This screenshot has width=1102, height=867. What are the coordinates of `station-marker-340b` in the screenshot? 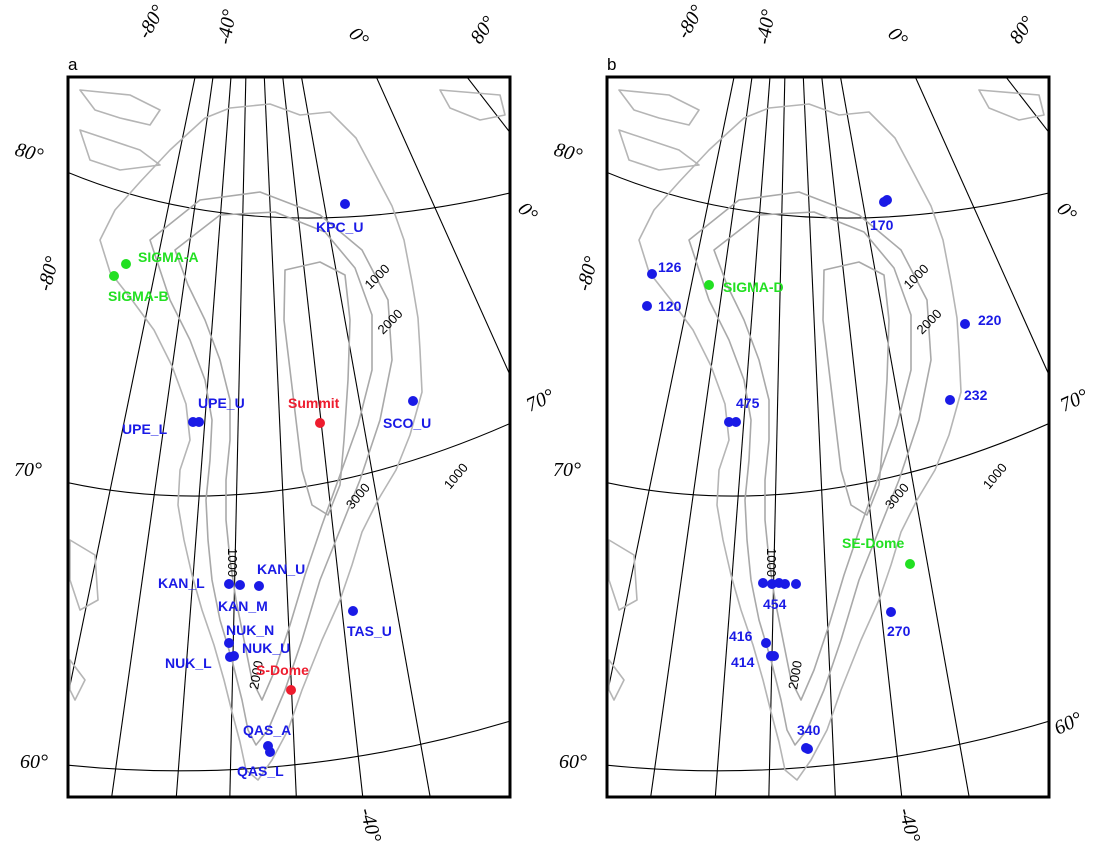 It's located at (808, 749).